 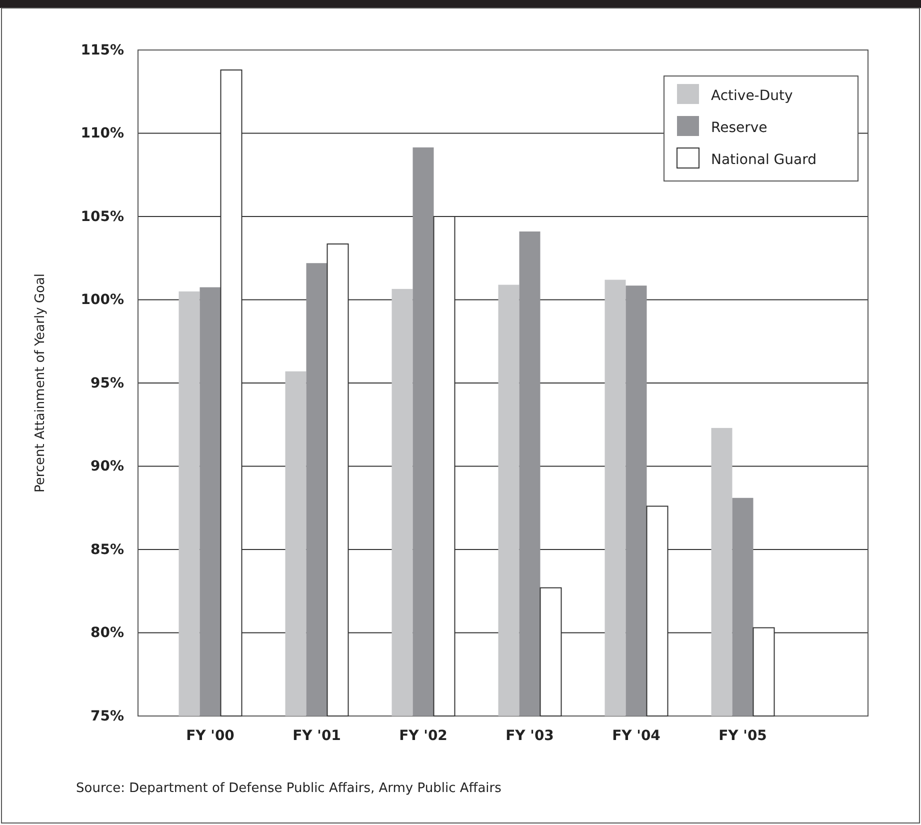 I want to click on y-tick-label: 90%, so click(x=107, y=466).